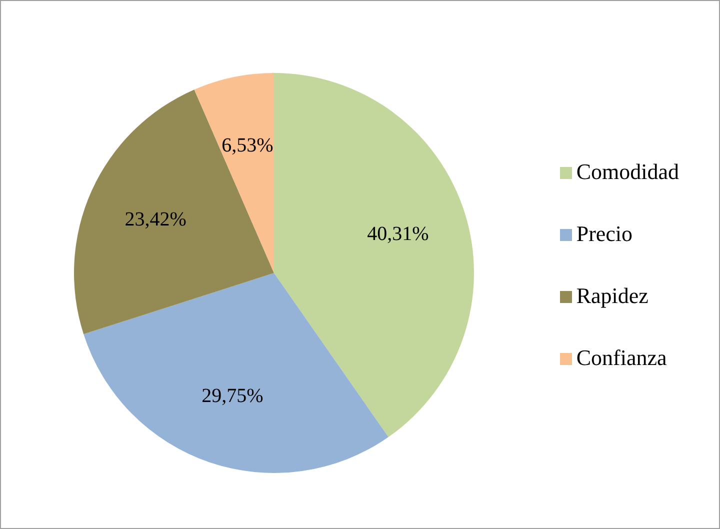 Image resolution: width=720 pixels, height=529 pixels. I want to click on legend-label: Comodidad, so click(627, 171).